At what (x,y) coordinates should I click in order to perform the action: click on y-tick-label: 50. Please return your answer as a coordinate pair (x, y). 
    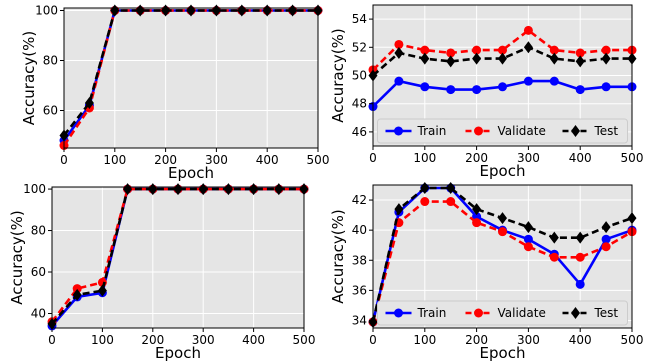
    Looking at the image, I should click on (359, 76).